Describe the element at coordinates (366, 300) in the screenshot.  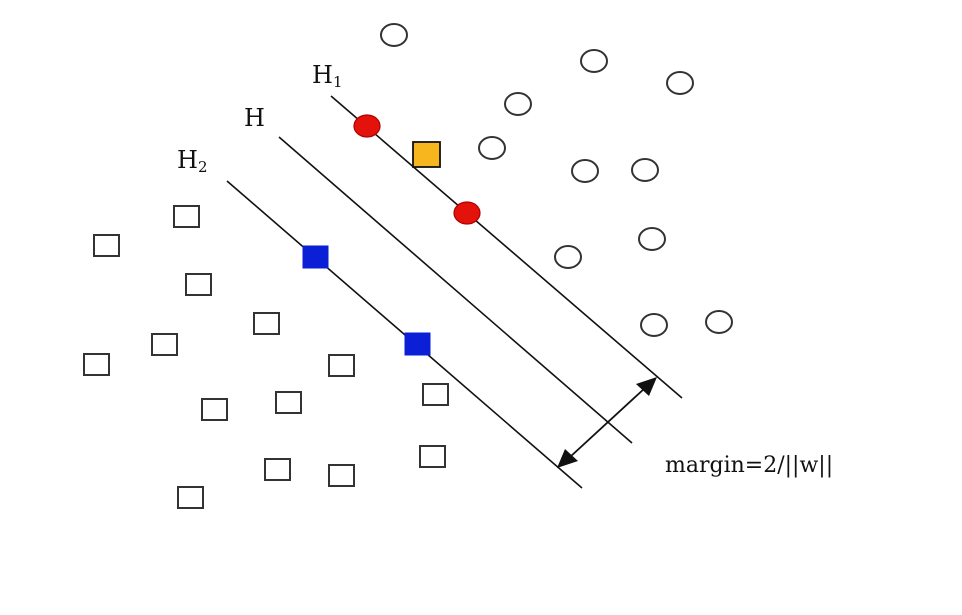
I see `support-vectors-b` at that location.